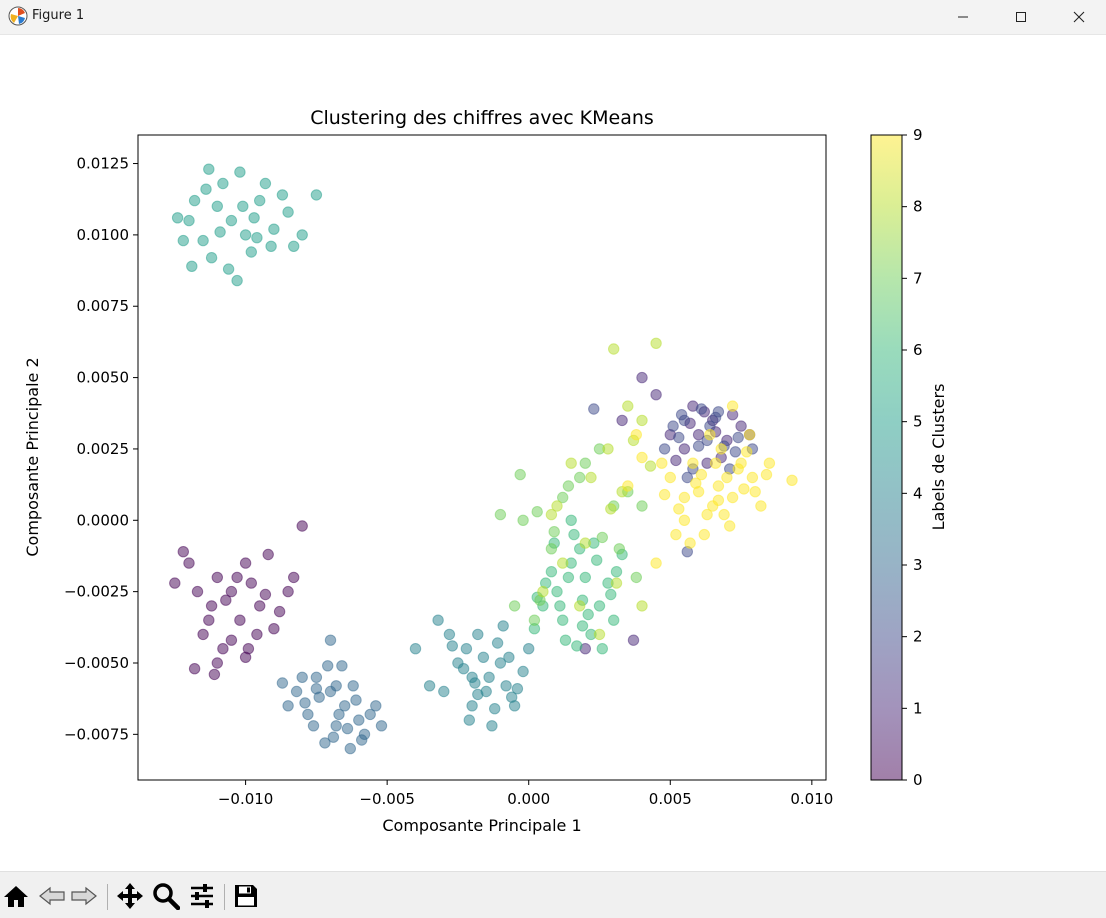 This screenshot has width=1106, height=918. Describe the element at coordinates (918, 278) in the screenshot. I see `colorbar-tick-label: 7` at that location.